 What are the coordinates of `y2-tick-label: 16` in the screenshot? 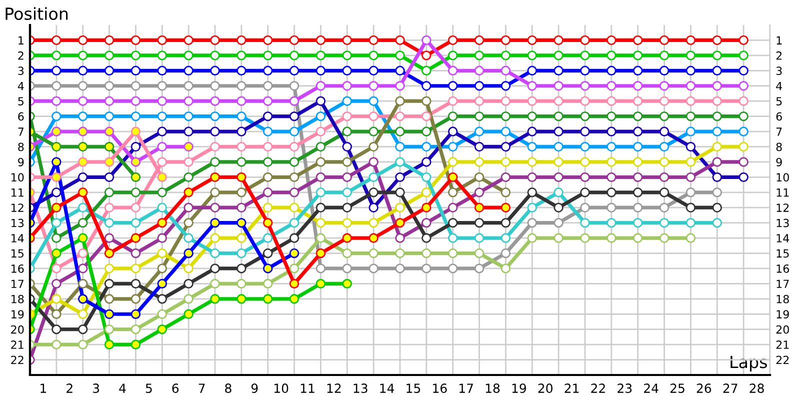 It's located at (782, 268).